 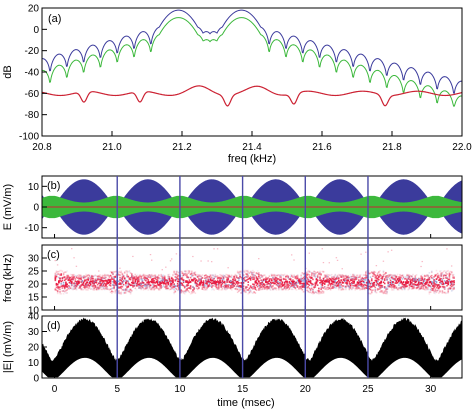 I want to click on x-tick-label: 5, so click(x=117, y=389).